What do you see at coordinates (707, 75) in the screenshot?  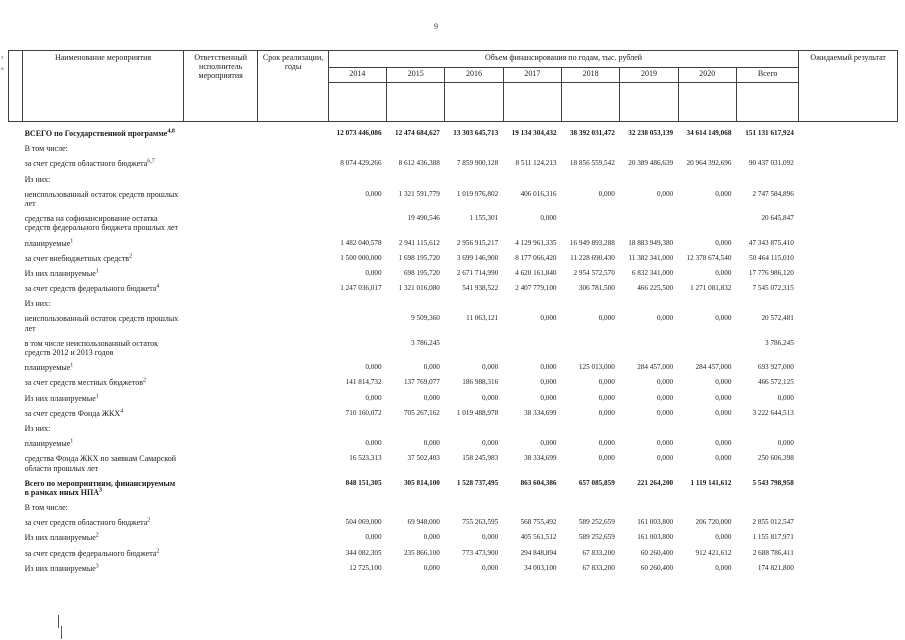 I see `col-header-2020: 2020` at bounding box center [707, 75].